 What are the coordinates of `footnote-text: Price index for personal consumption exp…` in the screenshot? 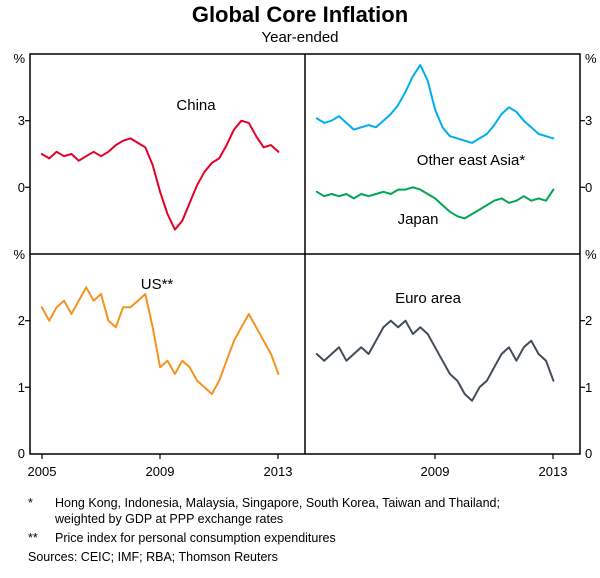 It's located at (195, 537).